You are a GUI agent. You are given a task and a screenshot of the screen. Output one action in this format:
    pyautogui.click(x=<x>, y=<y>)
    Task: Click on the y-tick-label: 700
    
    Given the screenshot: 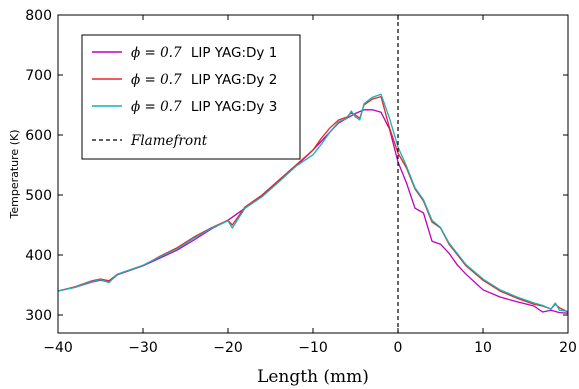 What is the action you would take?
    pyautogui.click(x=38, y=76)
    